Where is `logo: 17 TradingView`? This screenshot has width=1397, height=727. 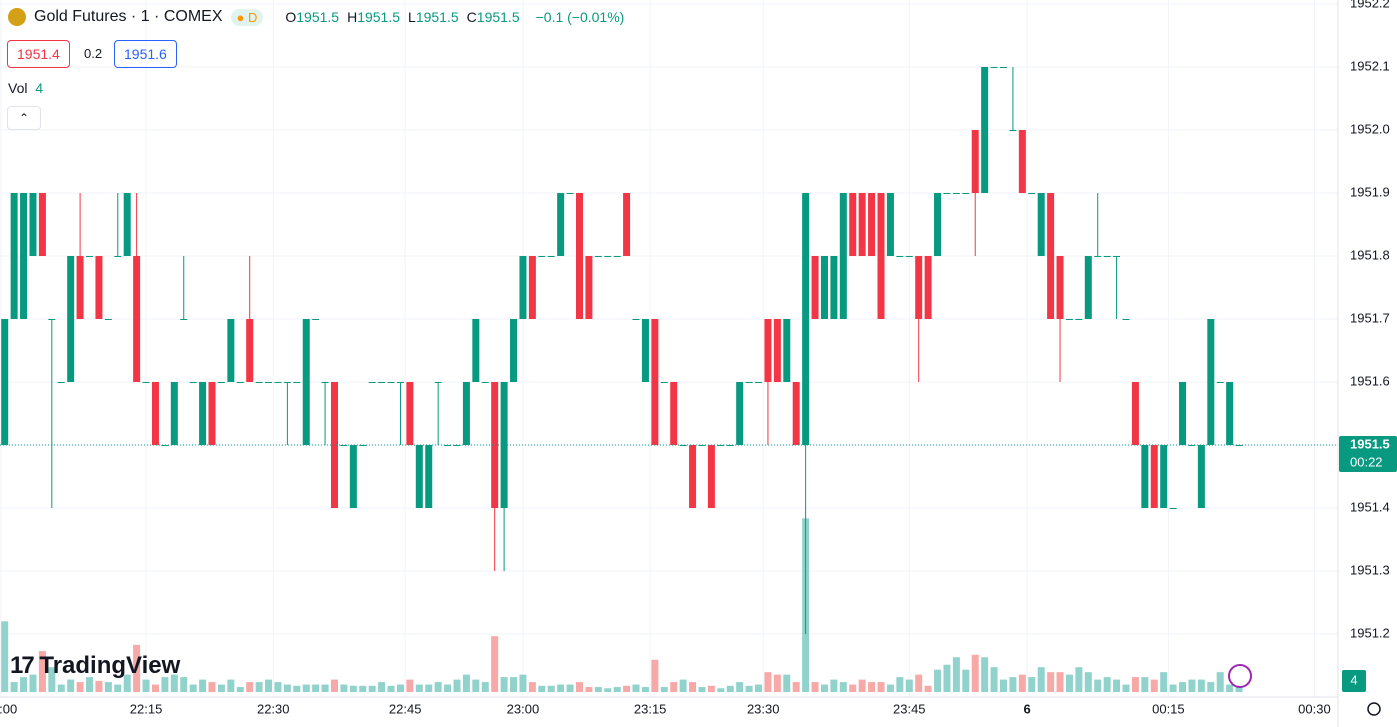 logo: 17 TradingView is located at coordinates (95, 665).